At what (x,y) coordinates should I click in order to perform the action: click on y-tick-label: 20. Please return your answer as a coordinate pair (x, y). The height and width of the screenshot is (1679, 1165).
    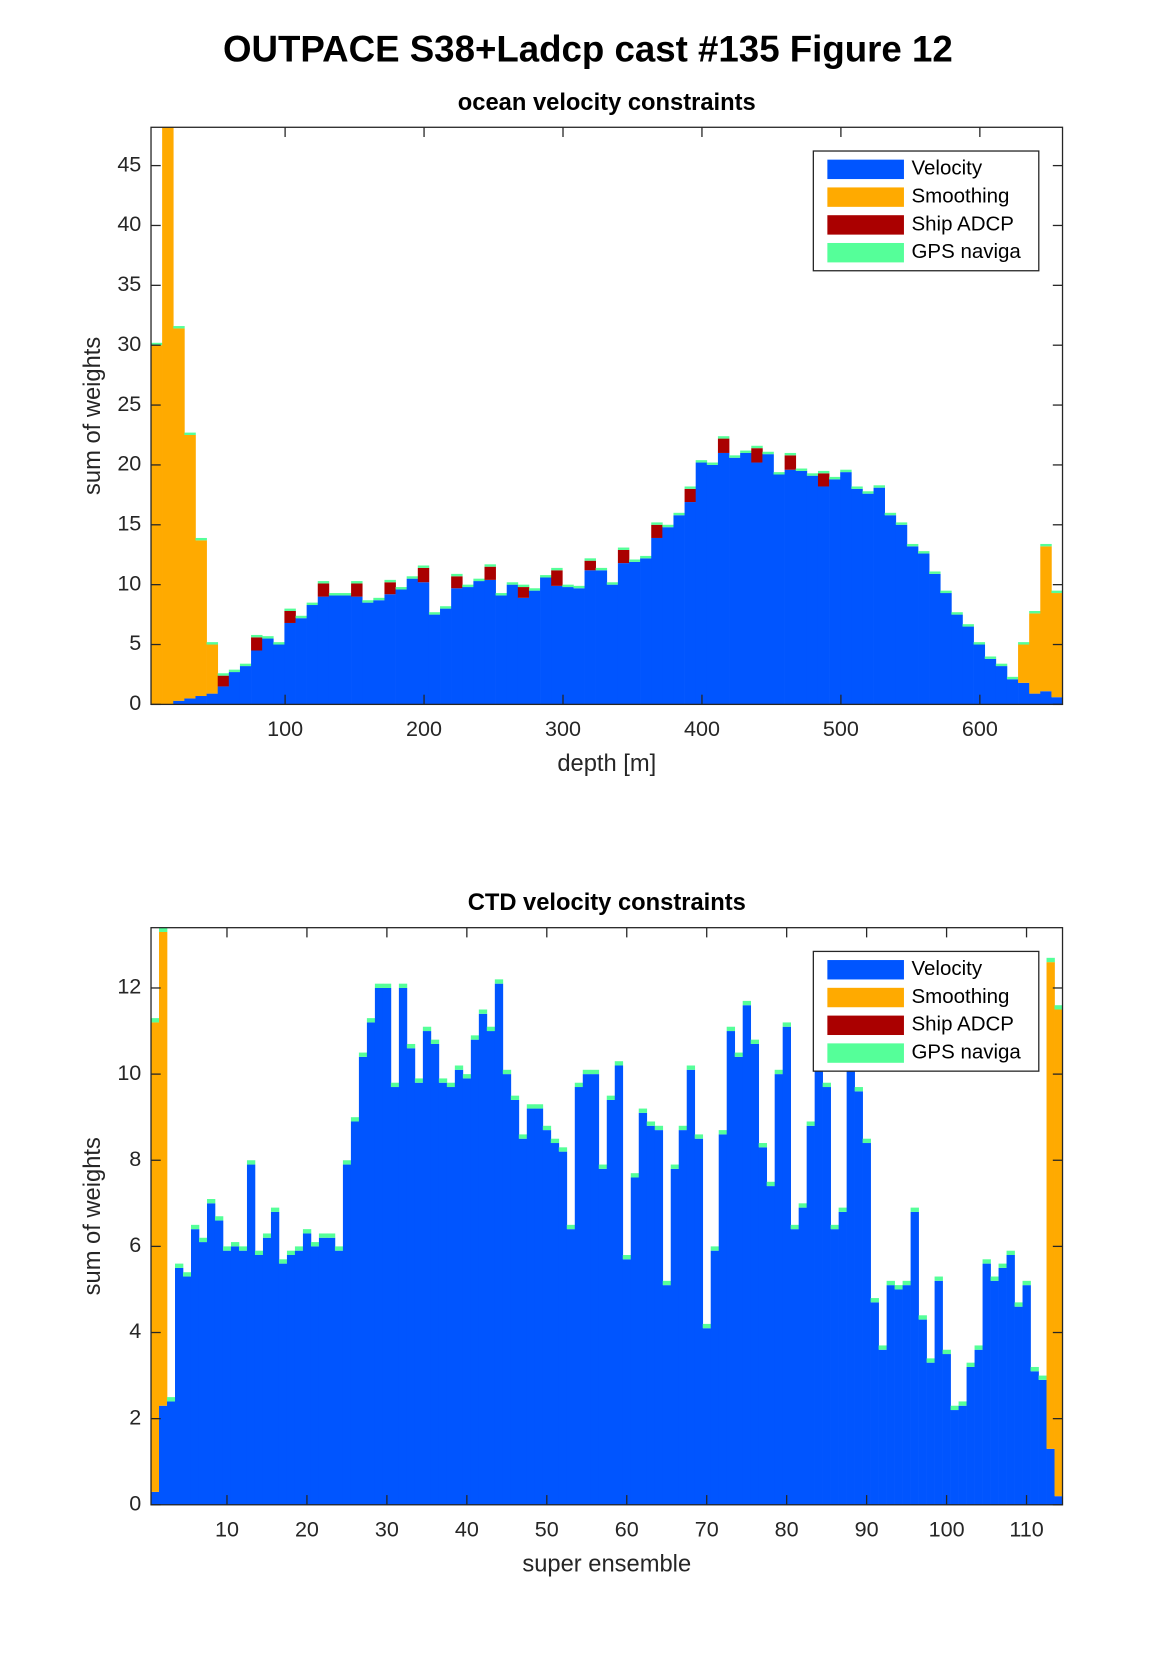
    Looking at the image, I should click on (129, 463).